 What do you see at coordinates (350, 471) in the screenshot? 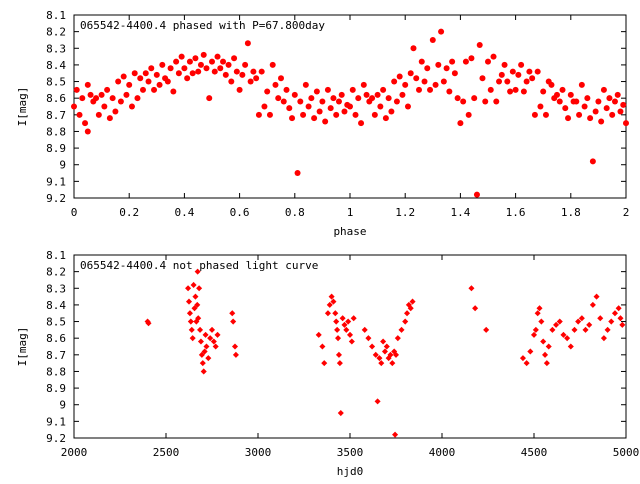
I see `x-axis-label: hjd0` at bounding box center [350, 471].